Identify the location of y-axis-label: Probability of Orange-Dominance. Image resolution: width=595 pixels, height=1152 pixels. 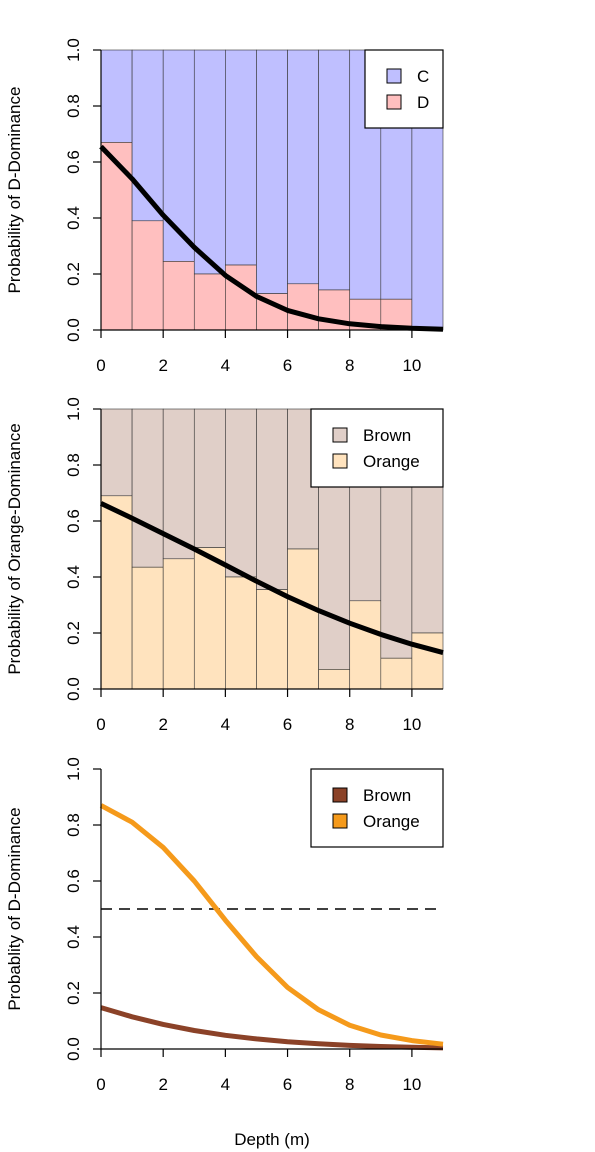
(14, 548).